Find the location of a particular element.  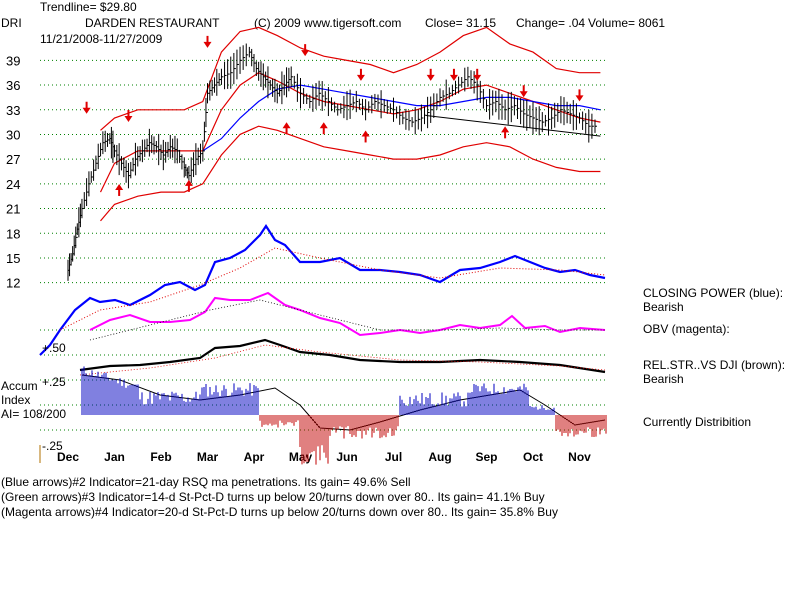

company-name: DARDEN RESTAURANT is located at coordinates (152, 23).